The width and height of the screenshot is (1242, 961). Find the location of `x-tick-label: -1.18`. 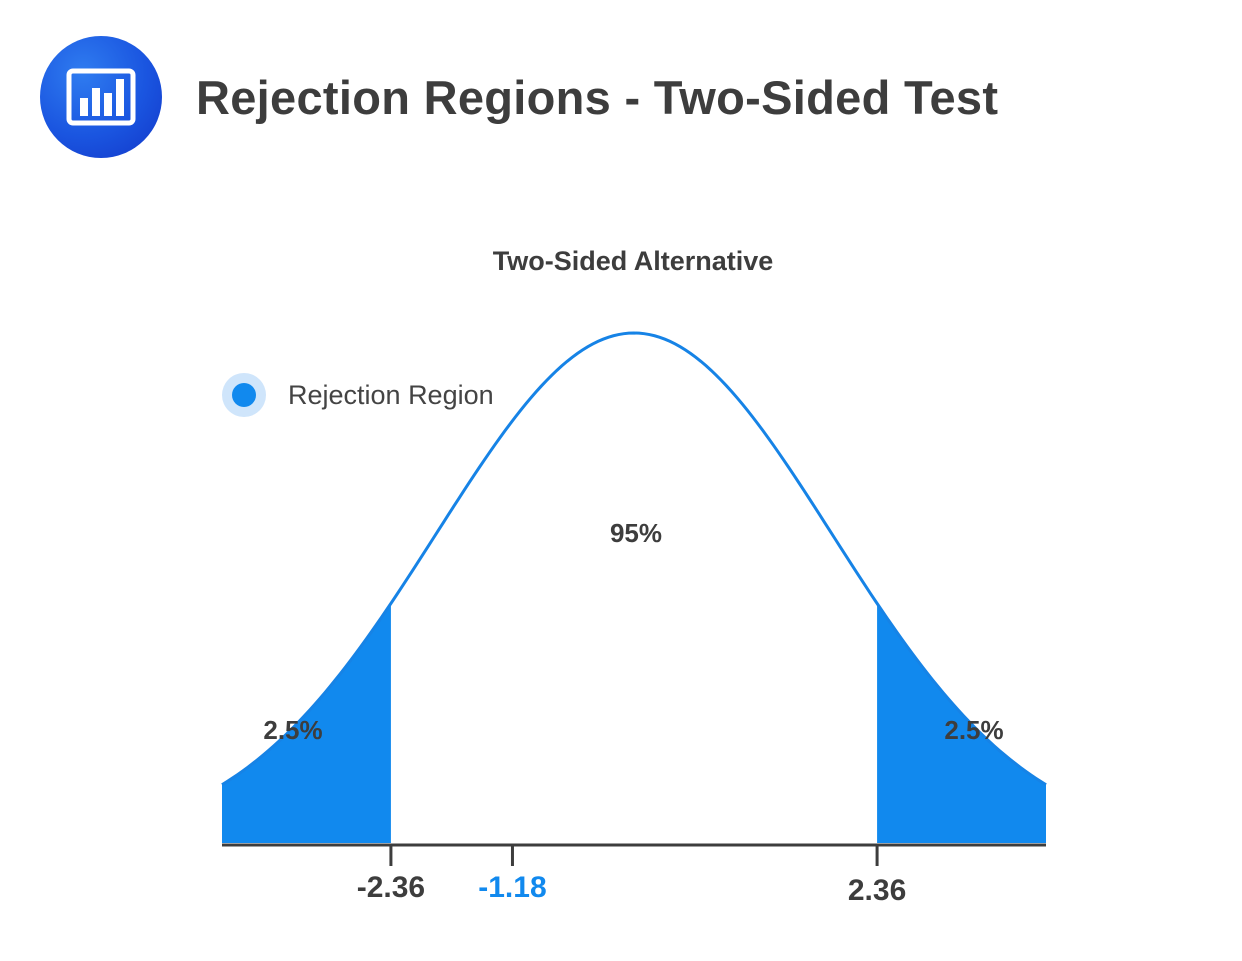

x-tick-label: -1.18 is located at coordinates (512, 887).